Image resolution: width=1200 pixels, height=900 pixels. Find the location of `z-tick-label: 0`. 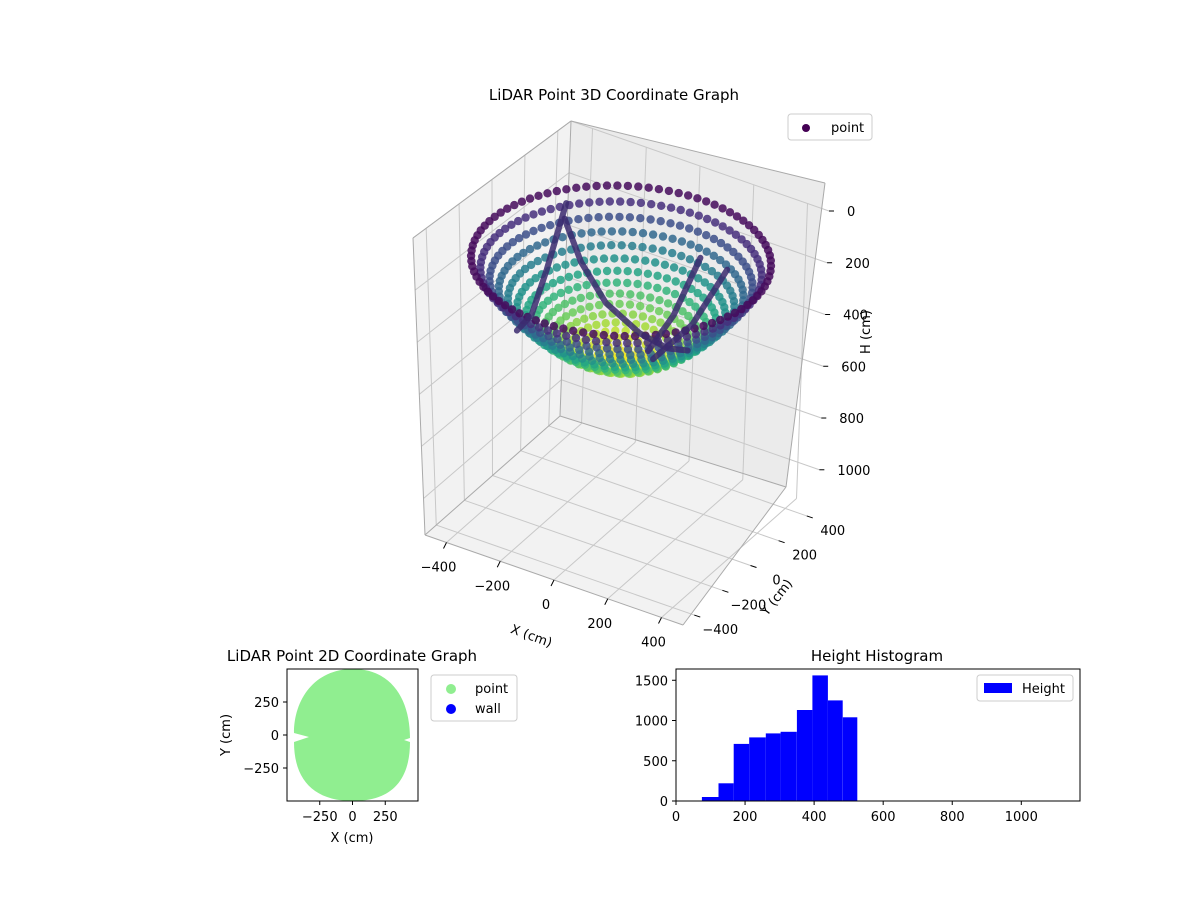

z-tick-label: 0 is located at coordinates (851, 212).